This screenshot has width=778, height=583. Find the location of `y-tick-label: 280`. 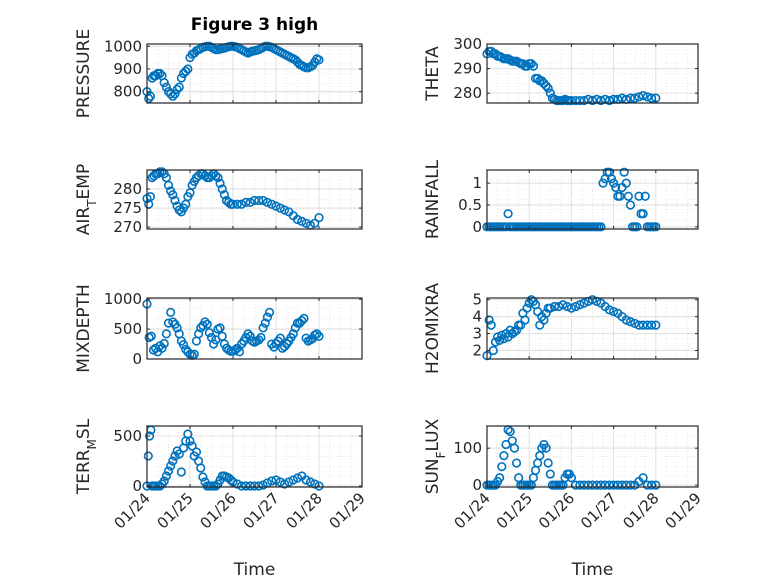

y-tick-label: 280 is located at coordinates (467, 93).